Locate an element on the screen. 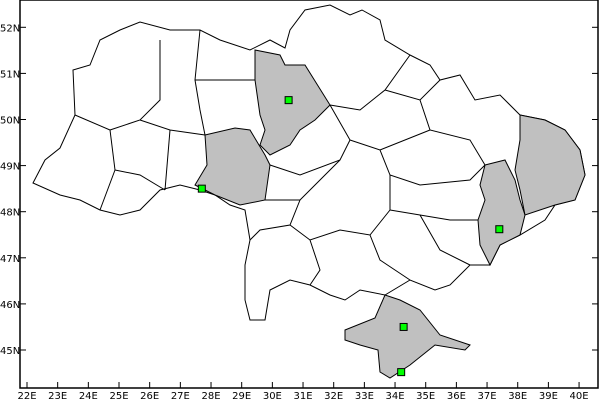 This screenshot has height=400, width=600. x-tick-label: 40E is located at coordinates (579, 395).